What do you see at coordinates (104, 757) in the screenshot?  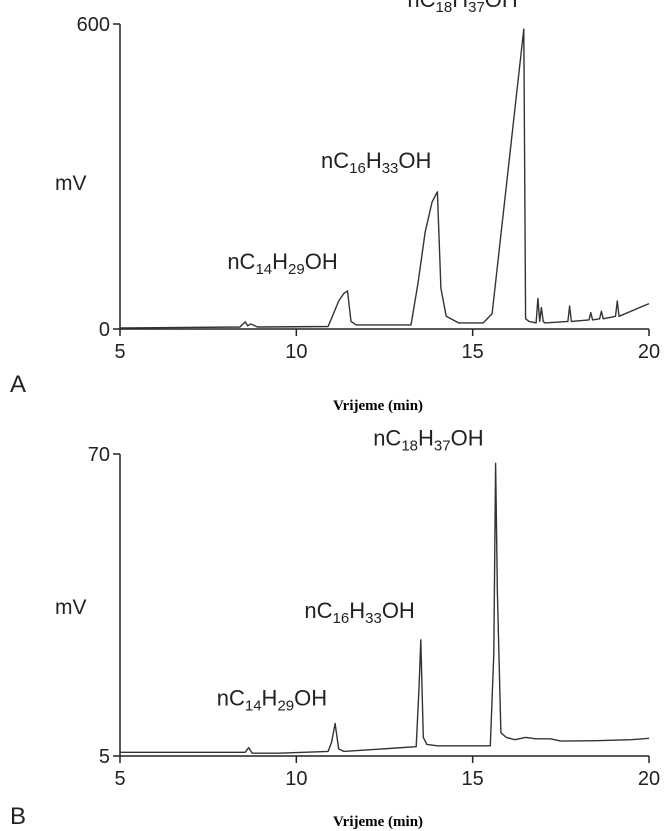 I see `y-tick-label: 5` at bounding box center [104, 757].